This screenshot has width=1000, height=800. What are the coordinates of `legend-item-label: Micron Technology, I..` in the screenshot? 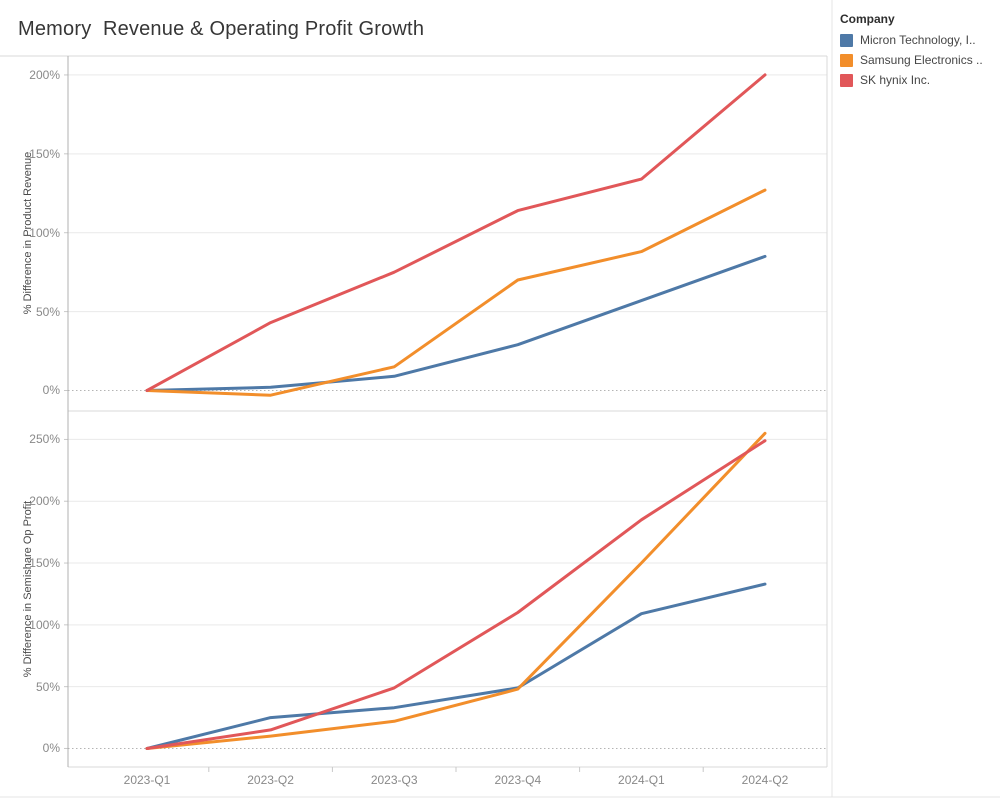 It's located at (918, 40).